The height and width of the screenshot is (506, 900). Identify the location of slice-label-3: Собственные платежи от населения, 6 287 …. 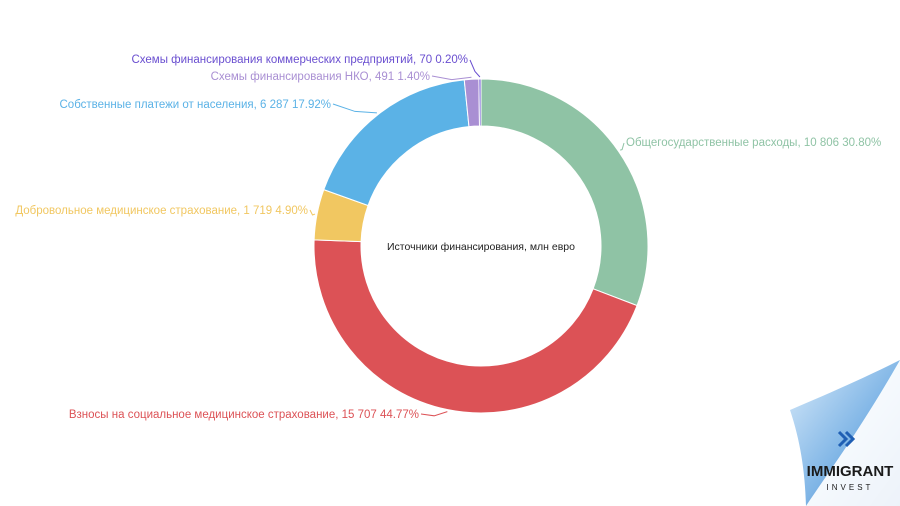
(196, 105).